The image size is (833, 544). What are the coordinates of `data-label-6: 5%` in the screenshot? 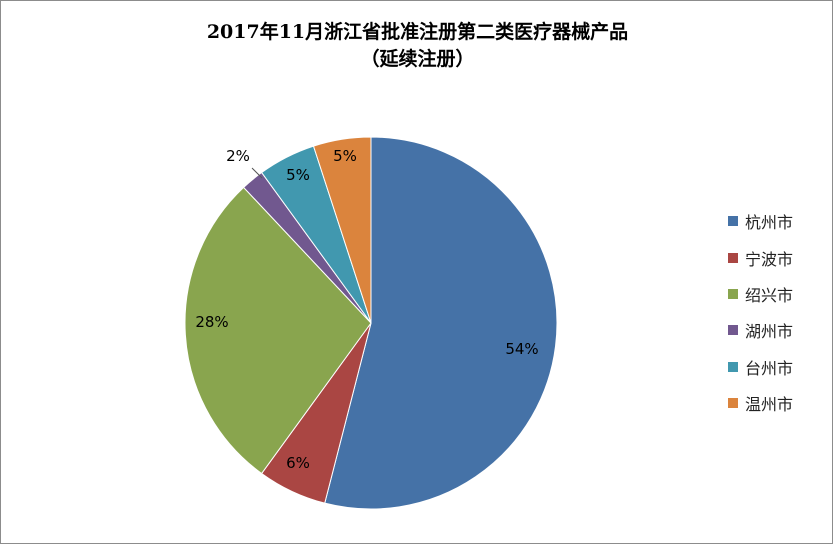 It's located at (345, 156).